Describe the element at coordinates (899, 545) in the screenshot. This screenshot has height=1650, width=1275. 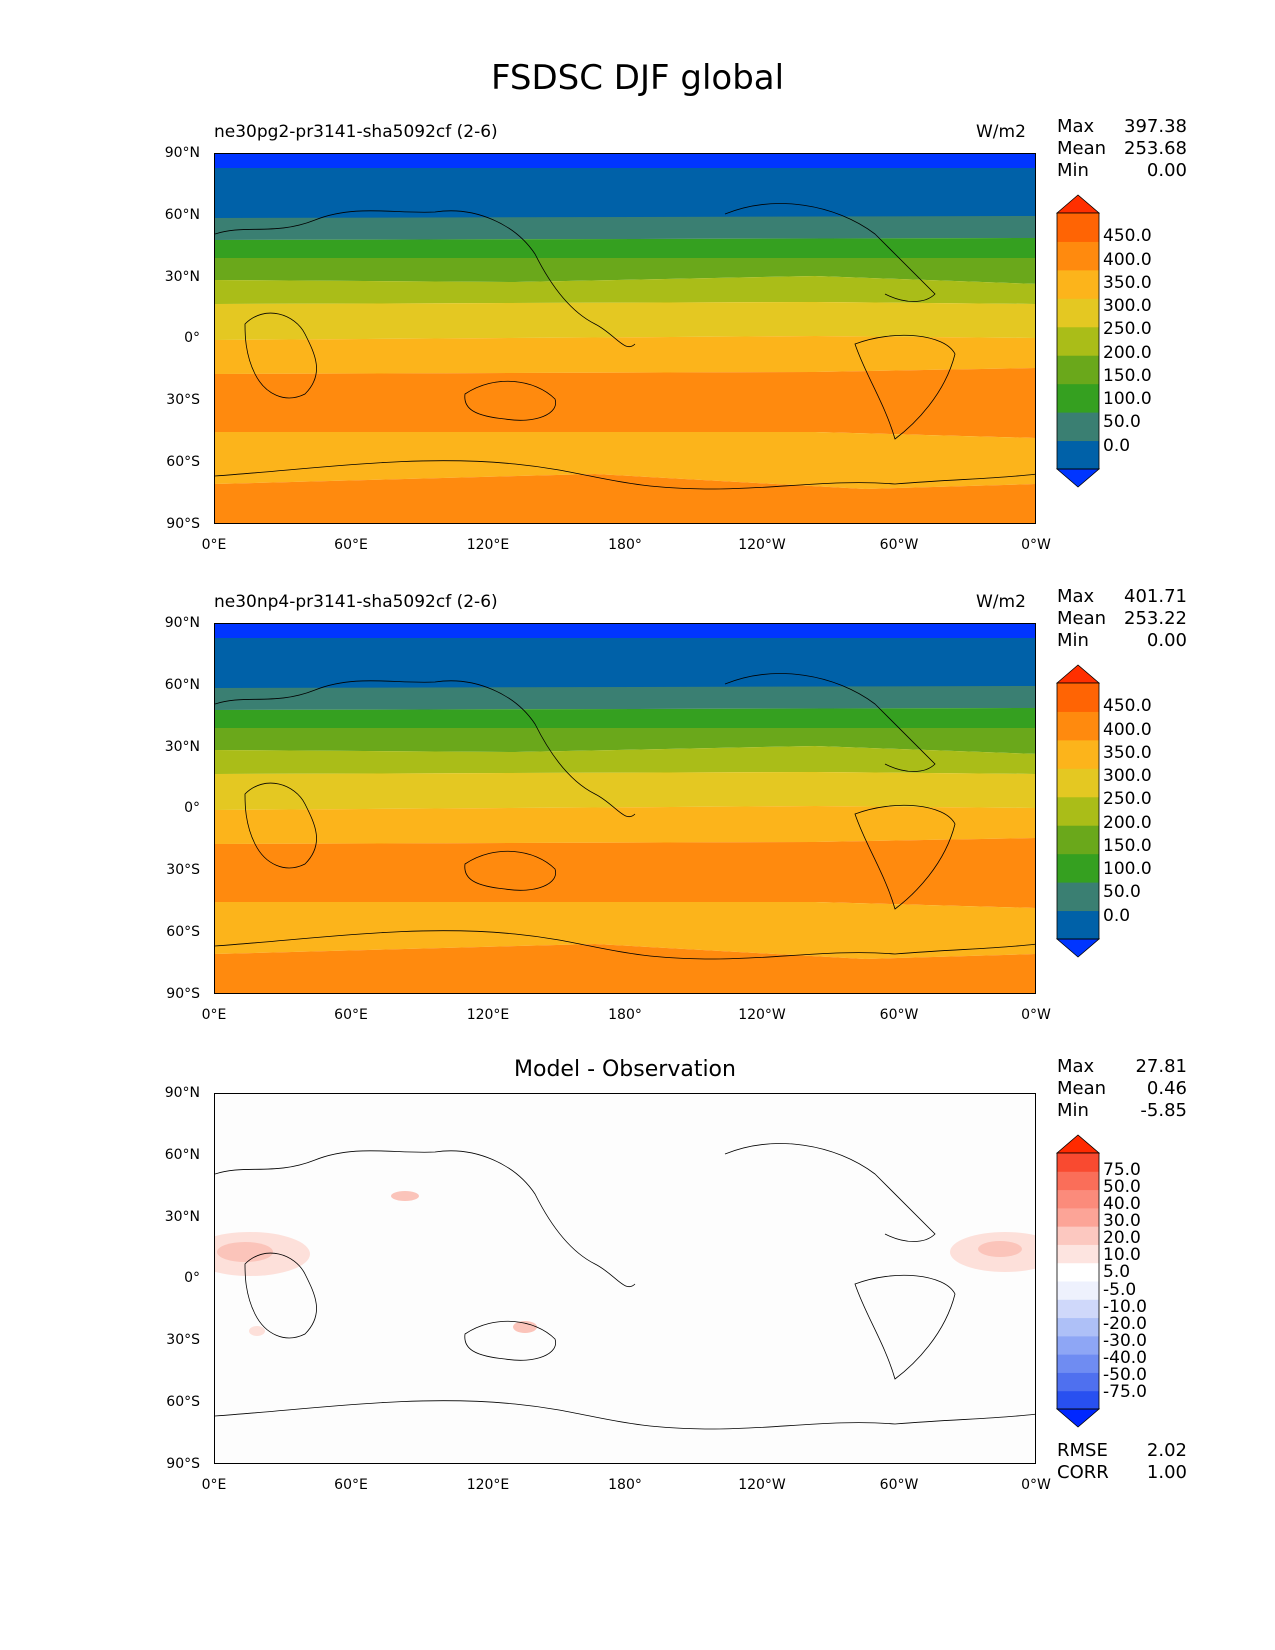
I see `lon-tick: 60°W` at that location.